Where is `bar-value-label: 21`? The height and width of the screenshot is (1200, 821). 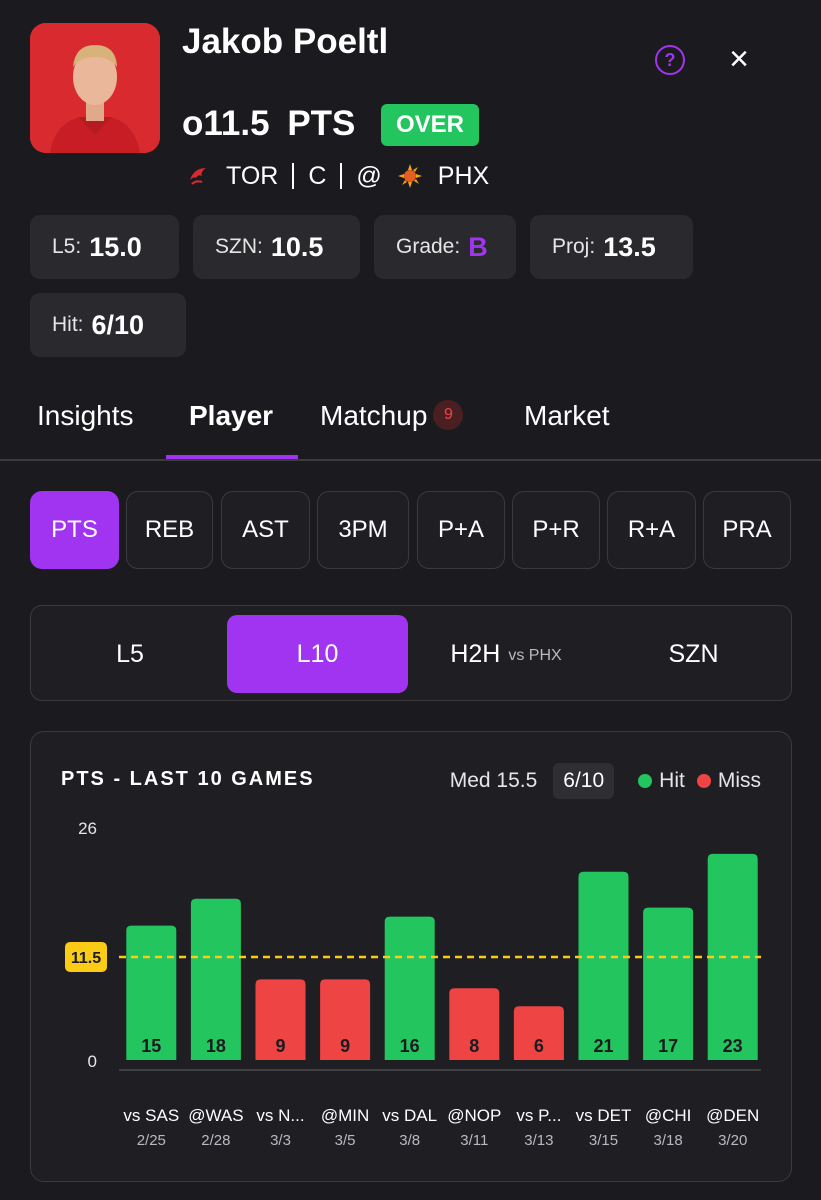
bar-value-label: 21 is located at coordinates (603, 1046).